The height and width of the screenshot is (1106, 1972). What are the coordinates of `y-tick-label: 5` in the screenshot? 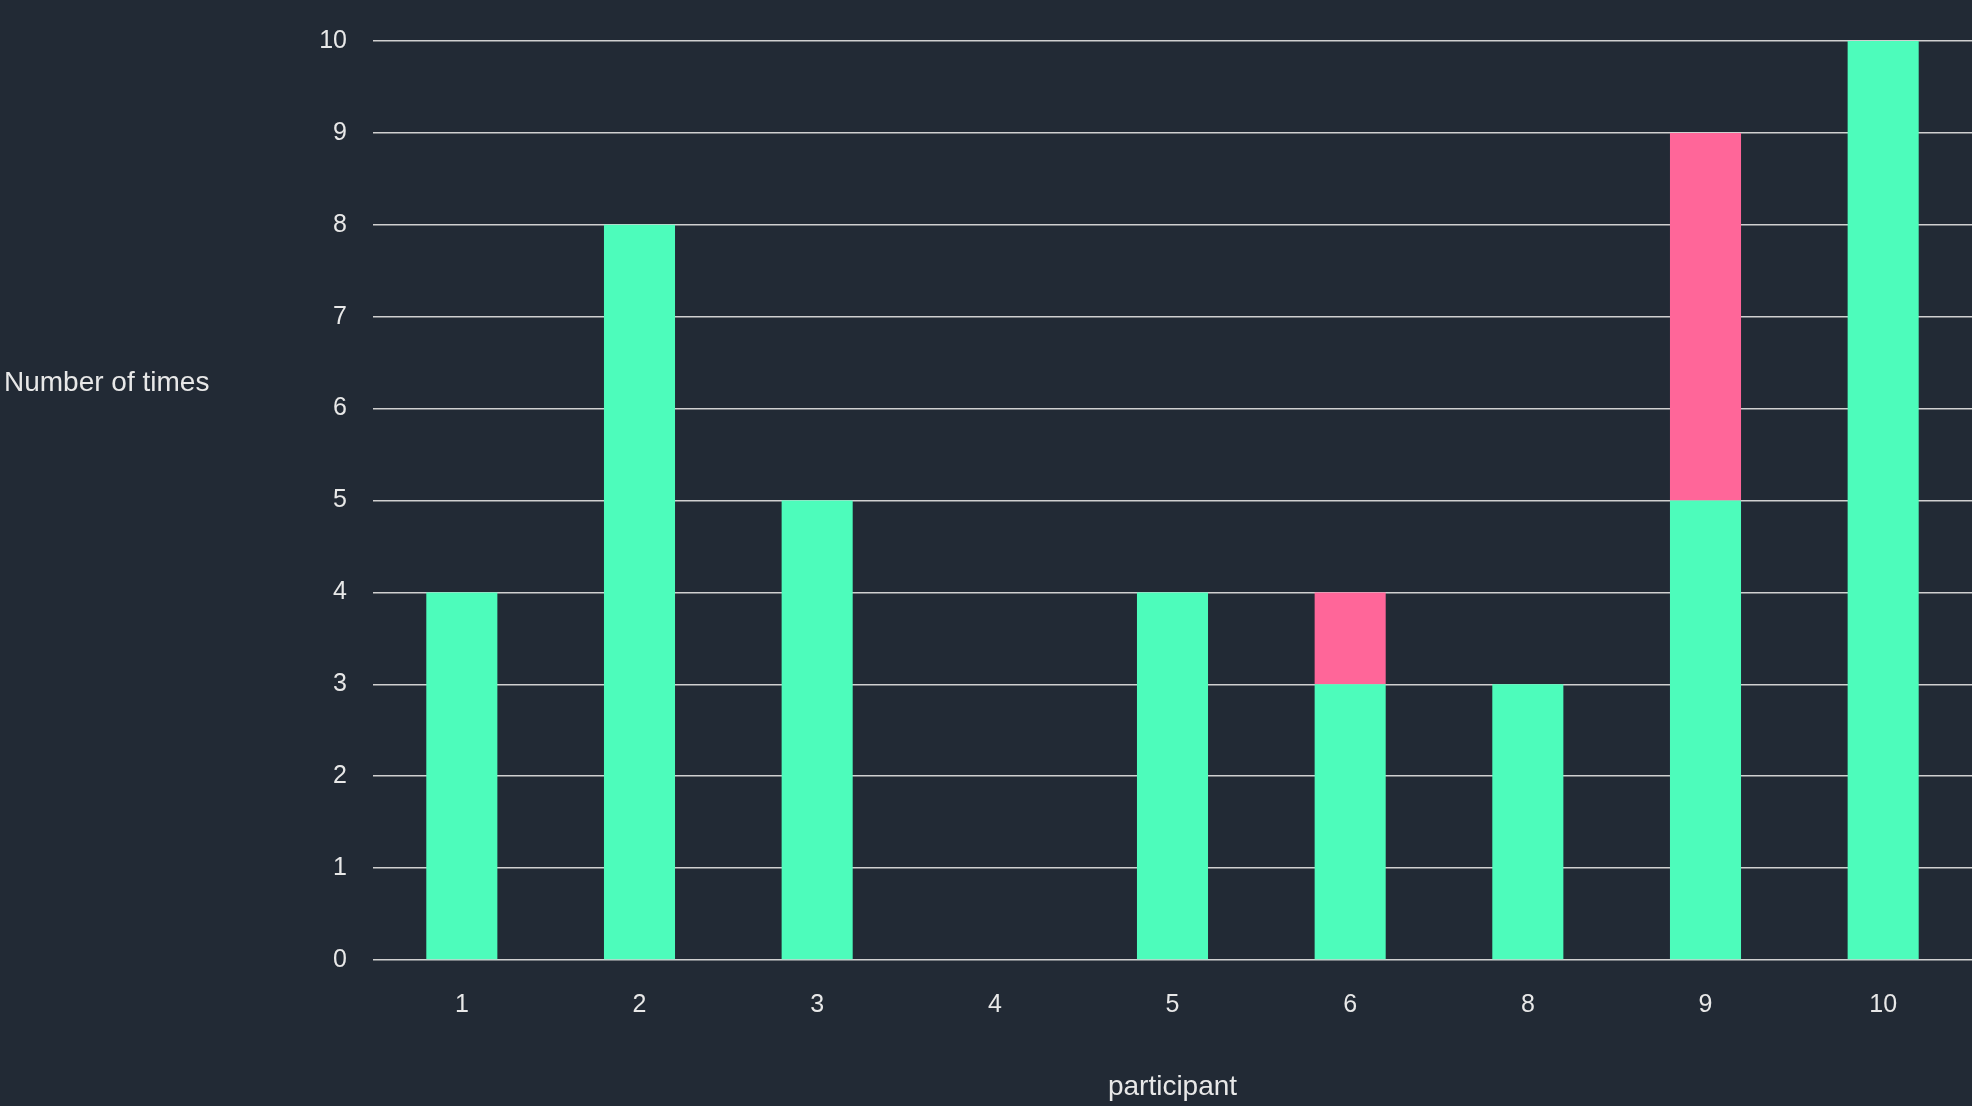 It's located at (340, 498).